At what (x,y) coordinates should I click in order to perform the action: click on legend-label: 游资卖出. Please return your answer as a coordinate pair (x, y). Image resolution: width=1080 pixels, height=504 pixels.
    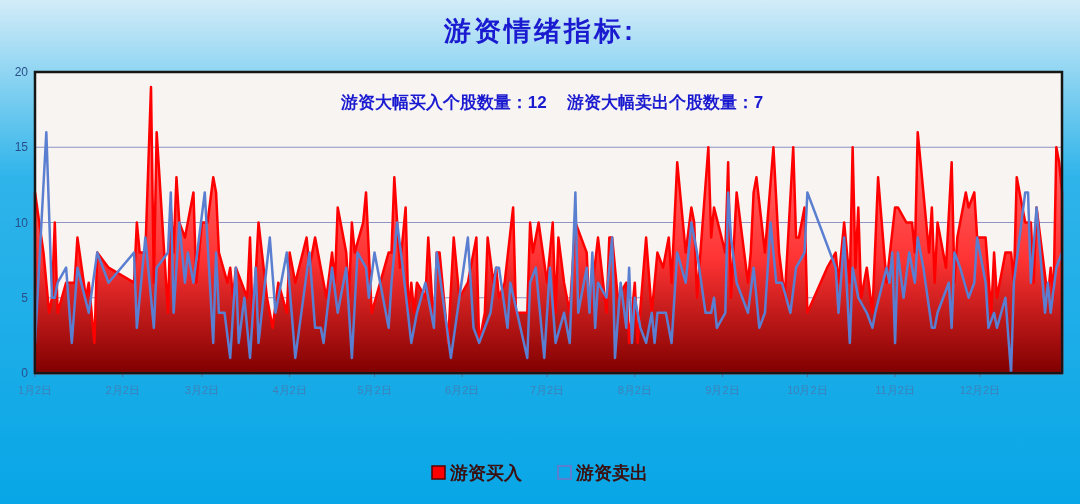
    Looking at the image, I should click on (611, 473).